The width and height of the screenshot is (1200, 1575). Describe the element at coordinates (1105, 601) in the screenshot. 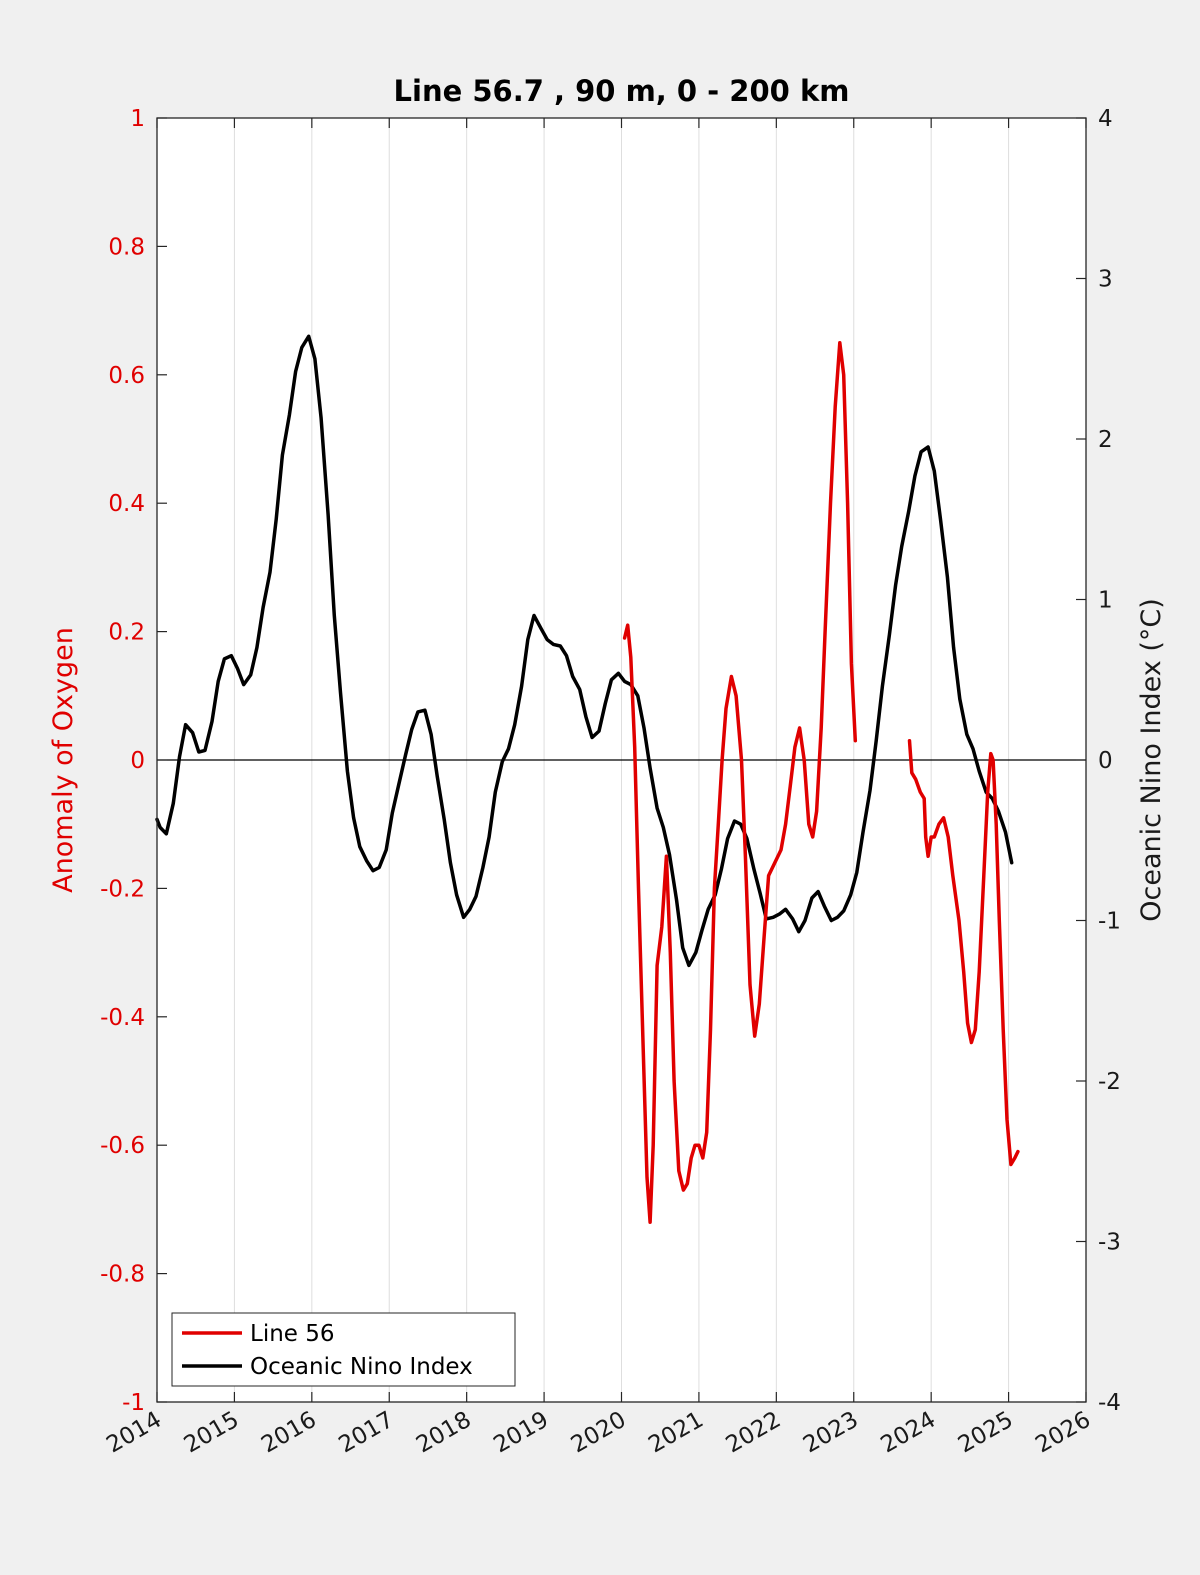

I see `y-right-tick-label: 1` at that location.